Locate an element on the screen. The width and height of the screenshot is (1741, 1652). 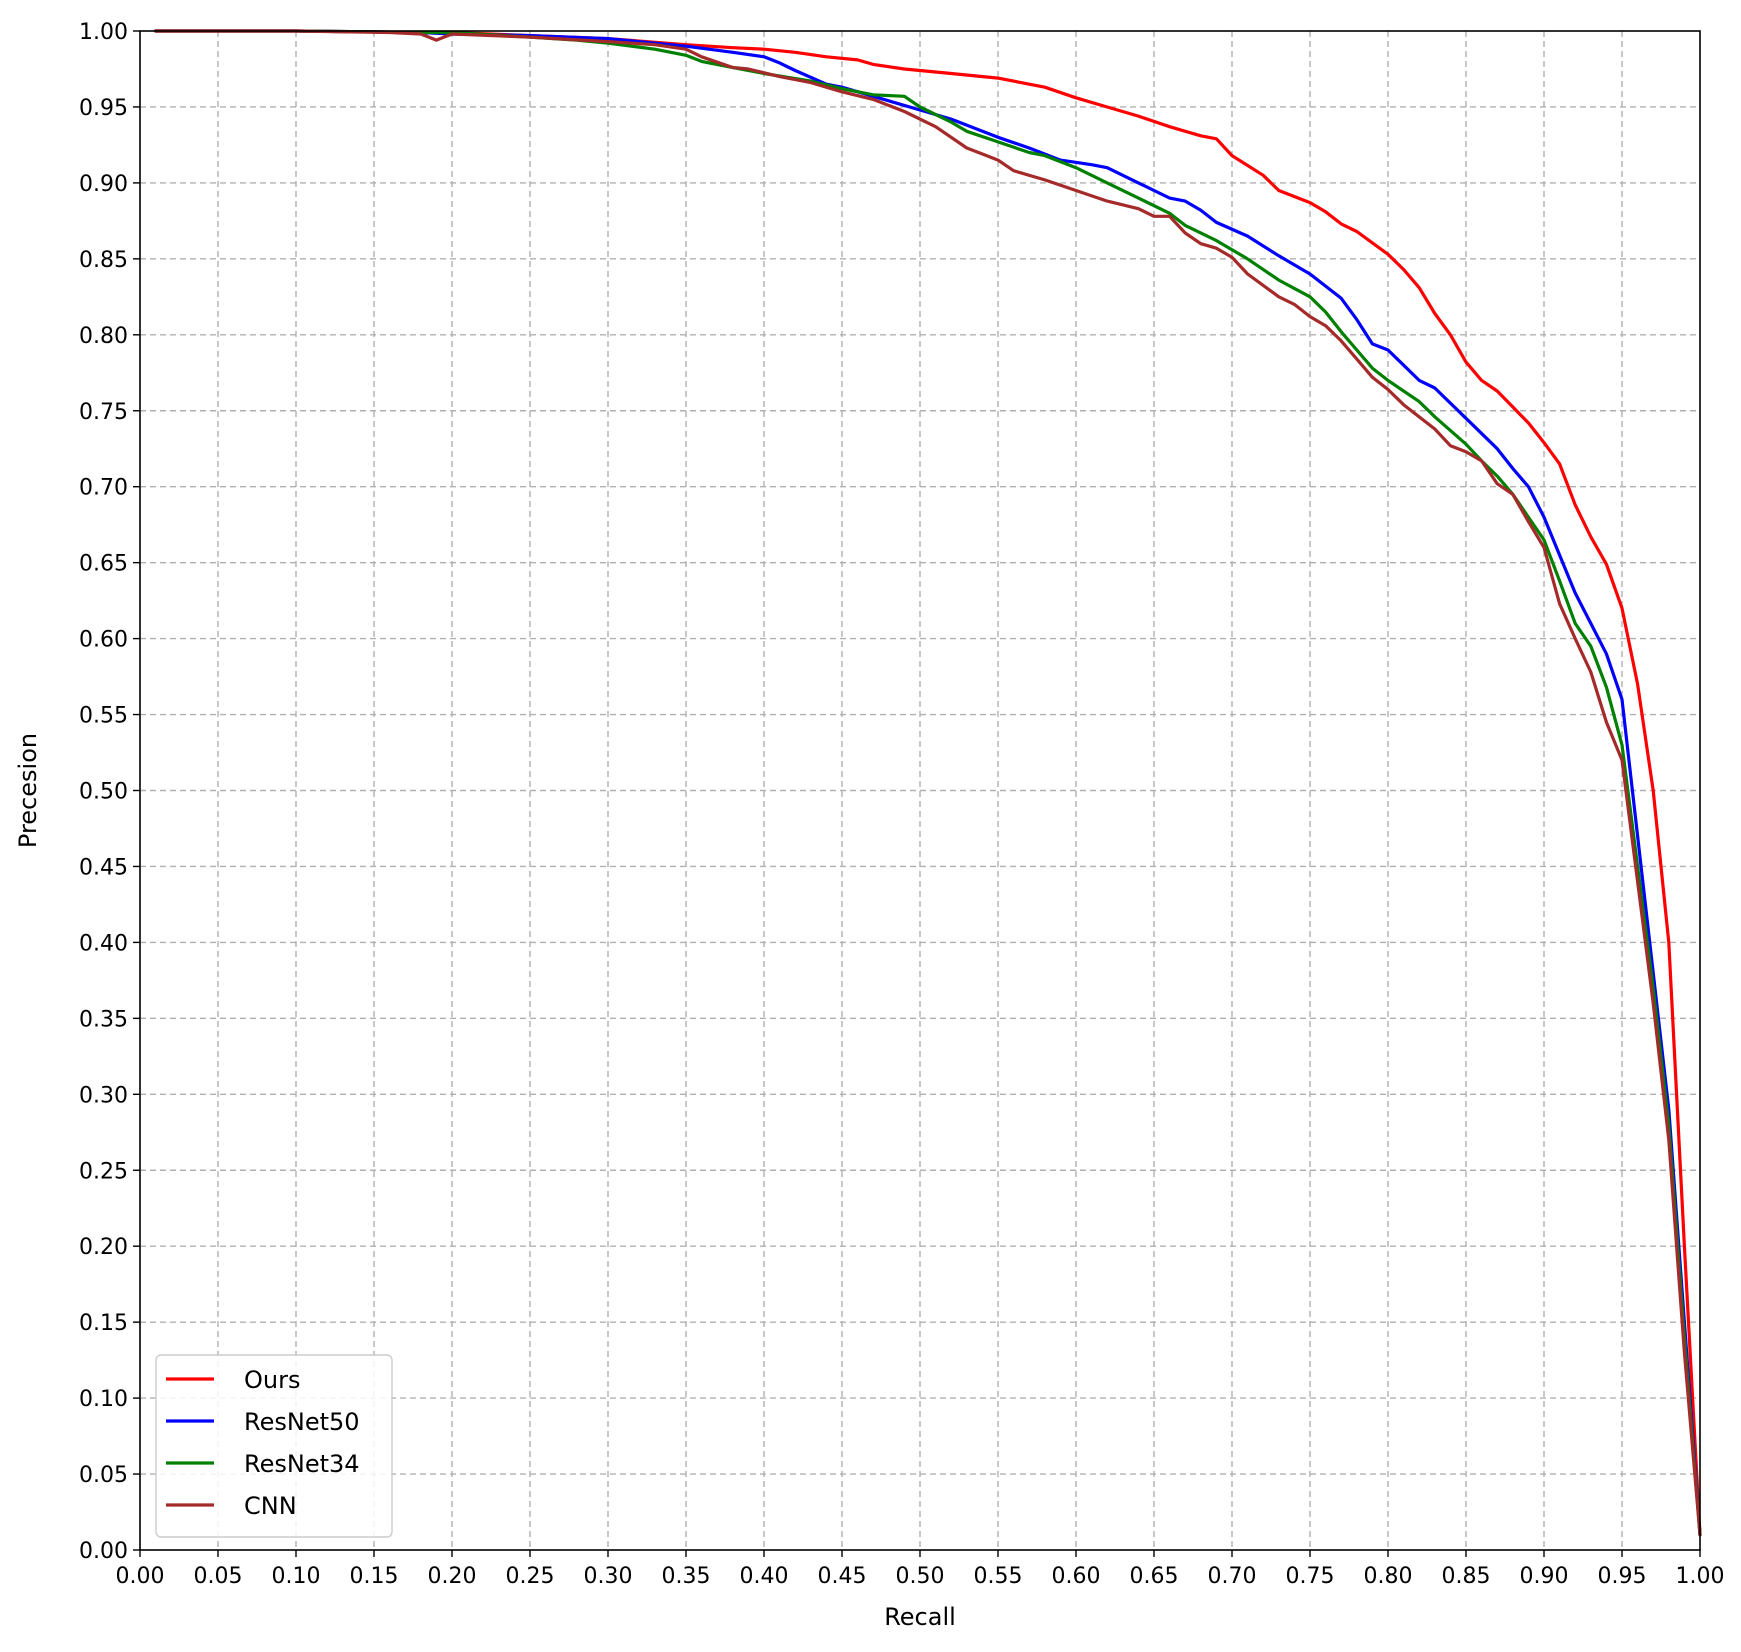
x-tick-label: 0.45 is located at coordinates (842, 1576).